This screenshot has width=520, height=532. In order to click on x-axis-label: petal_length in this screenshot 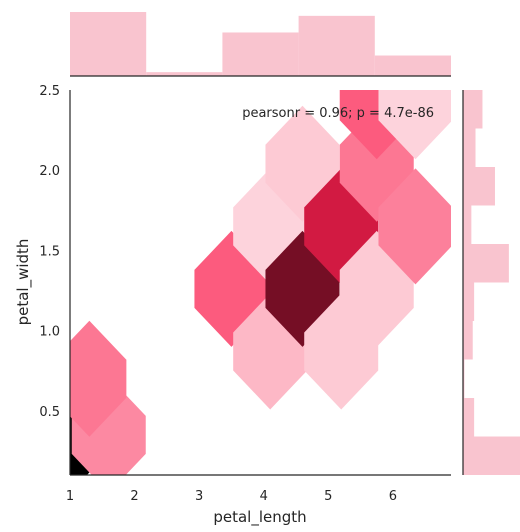, I will do `click(259, 517)`.